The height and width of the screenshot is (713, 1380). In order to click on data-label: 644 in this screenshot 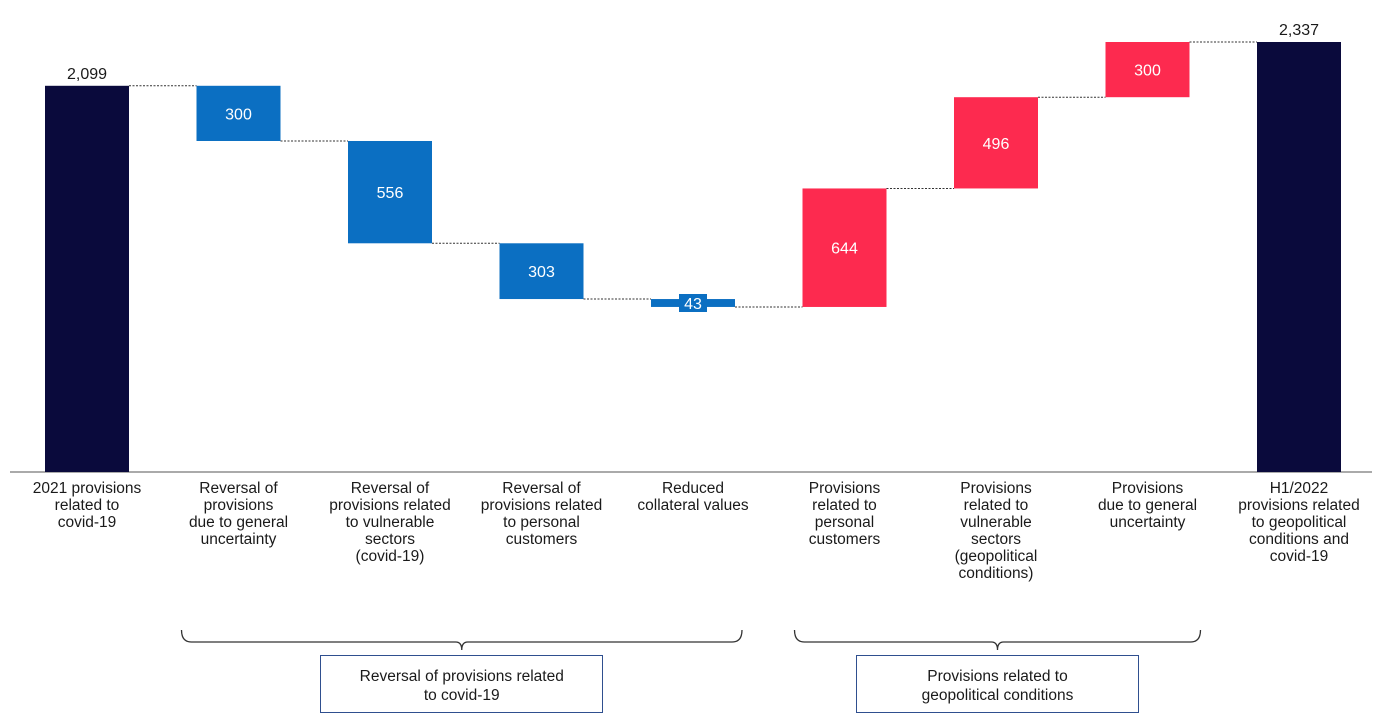, I will do `click(844, 249)`.